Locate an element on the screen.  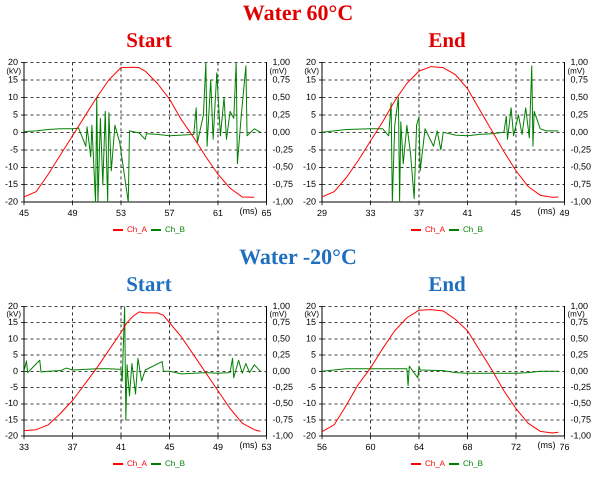
x-tick-label: 29 is located at coordinates (322, 213).